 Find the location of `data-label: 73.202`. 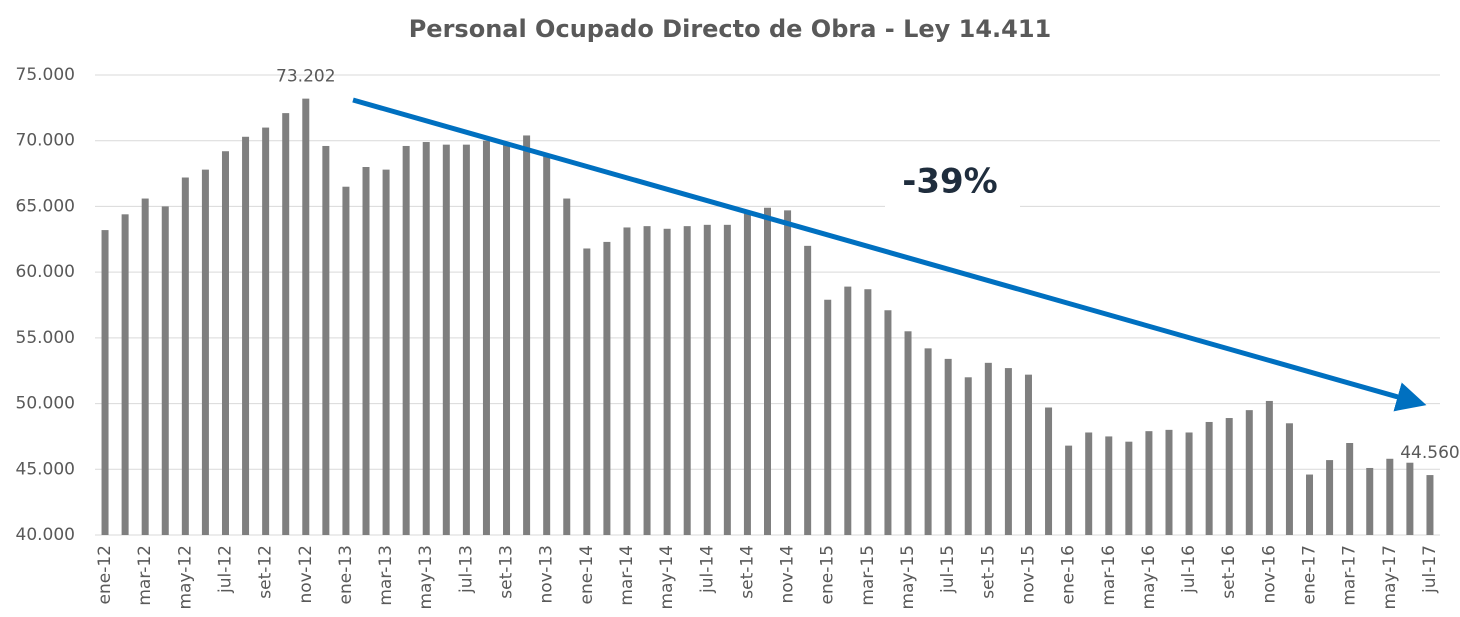

data-label: 73.202 is located at coordinates (305, 77).